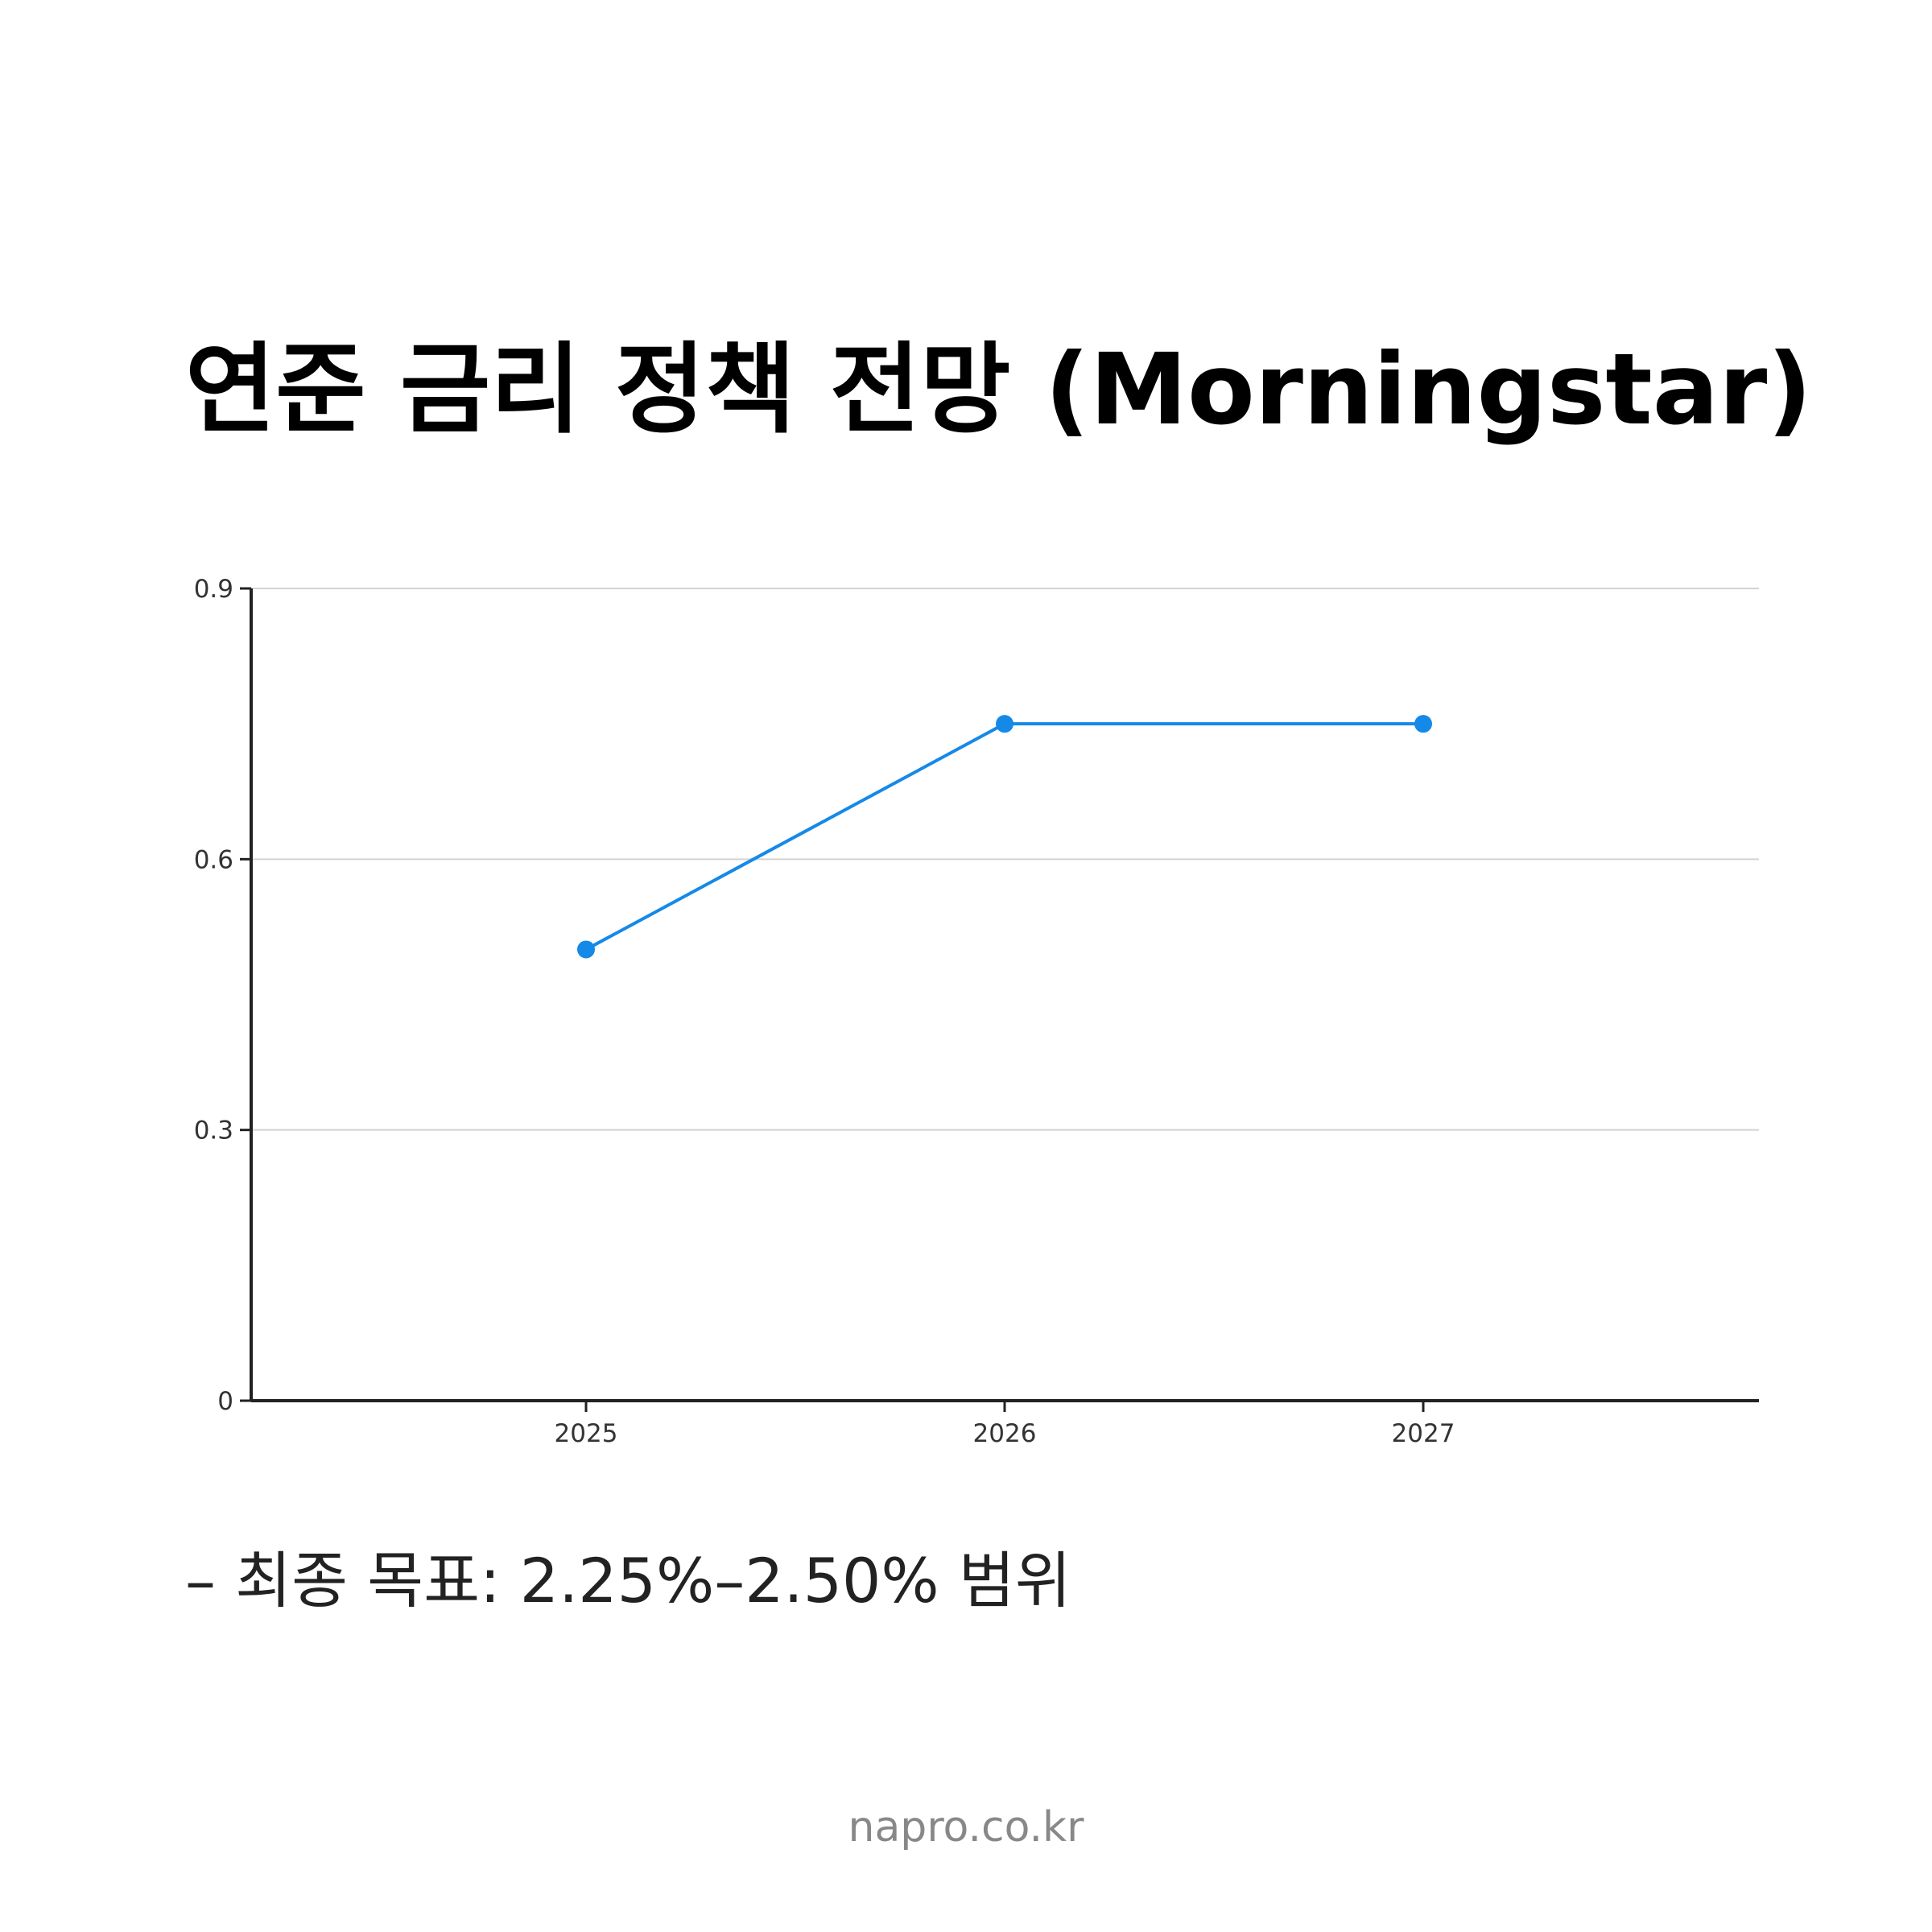  What do you see at coordinates (225, 1401) in the screenshot?
I see `y-tick-label: 0` at bounding box center [225, 1401].